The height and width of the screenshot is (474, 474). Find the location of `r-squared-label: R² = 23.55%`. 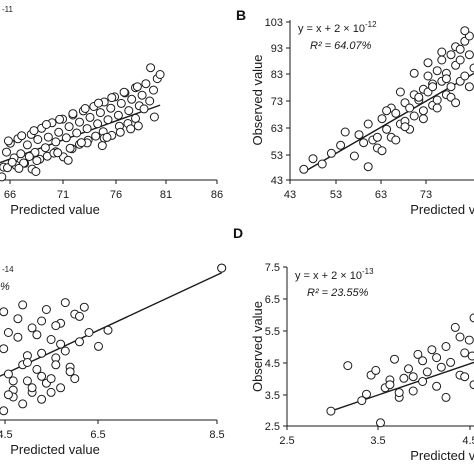

r-squared-label: R² = 23.55% is located at coordinates (338, 293).